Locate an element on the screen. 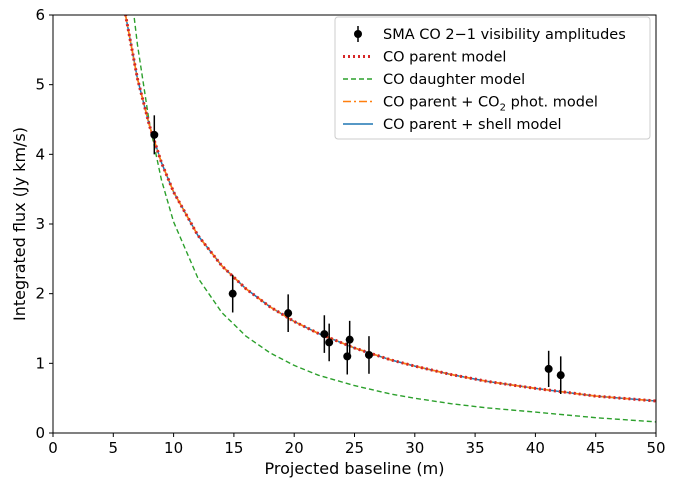  legend-label-series-1: CO daughter model is located at coordinates (454, 80).